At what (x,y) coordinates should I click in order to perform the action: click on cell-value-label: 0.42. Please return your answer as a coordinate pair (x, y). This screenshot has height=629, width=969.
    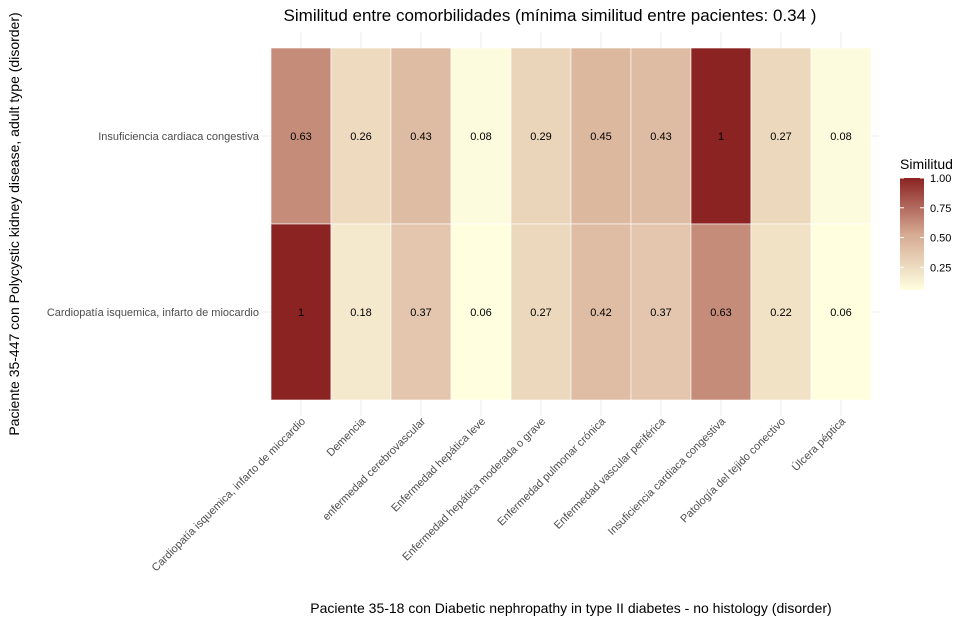
    Looking at the image, I should click on (600, 313).